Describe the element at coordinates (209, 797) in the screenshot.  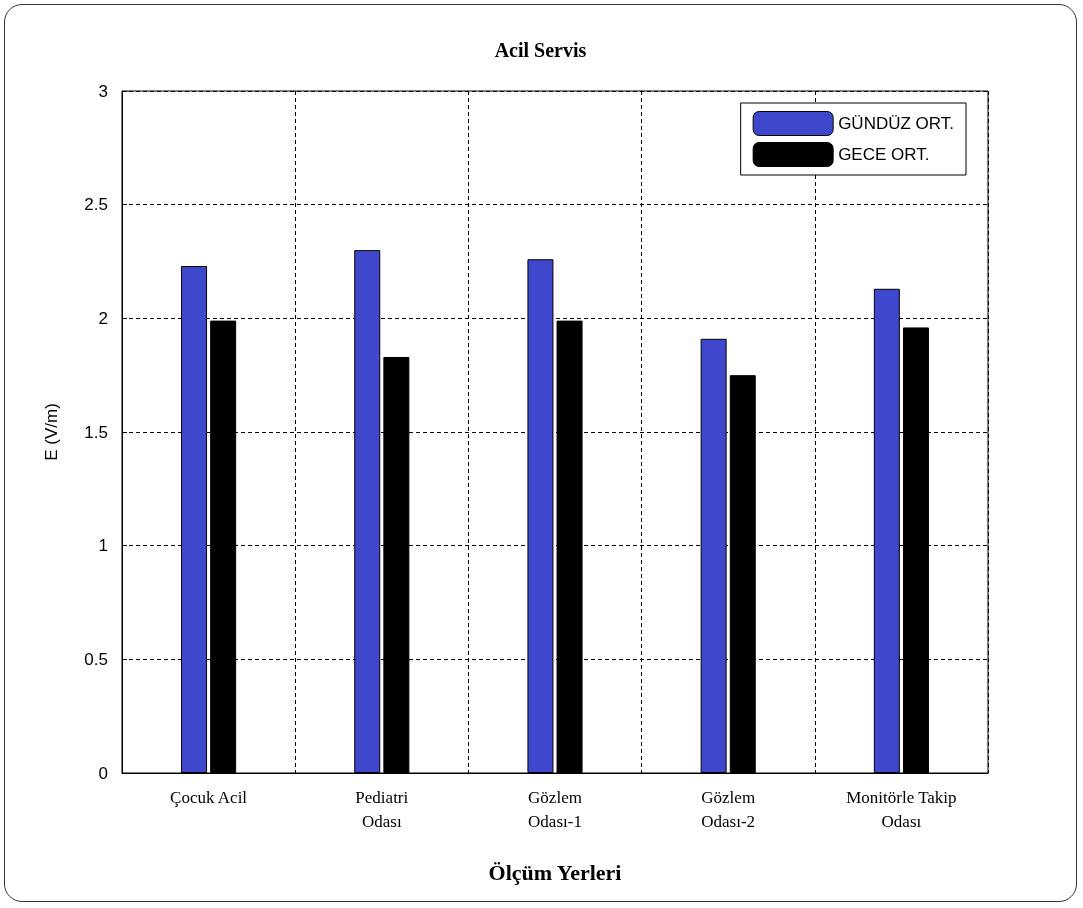
I see `x-tick-label: Çocuk Acil` at that location.